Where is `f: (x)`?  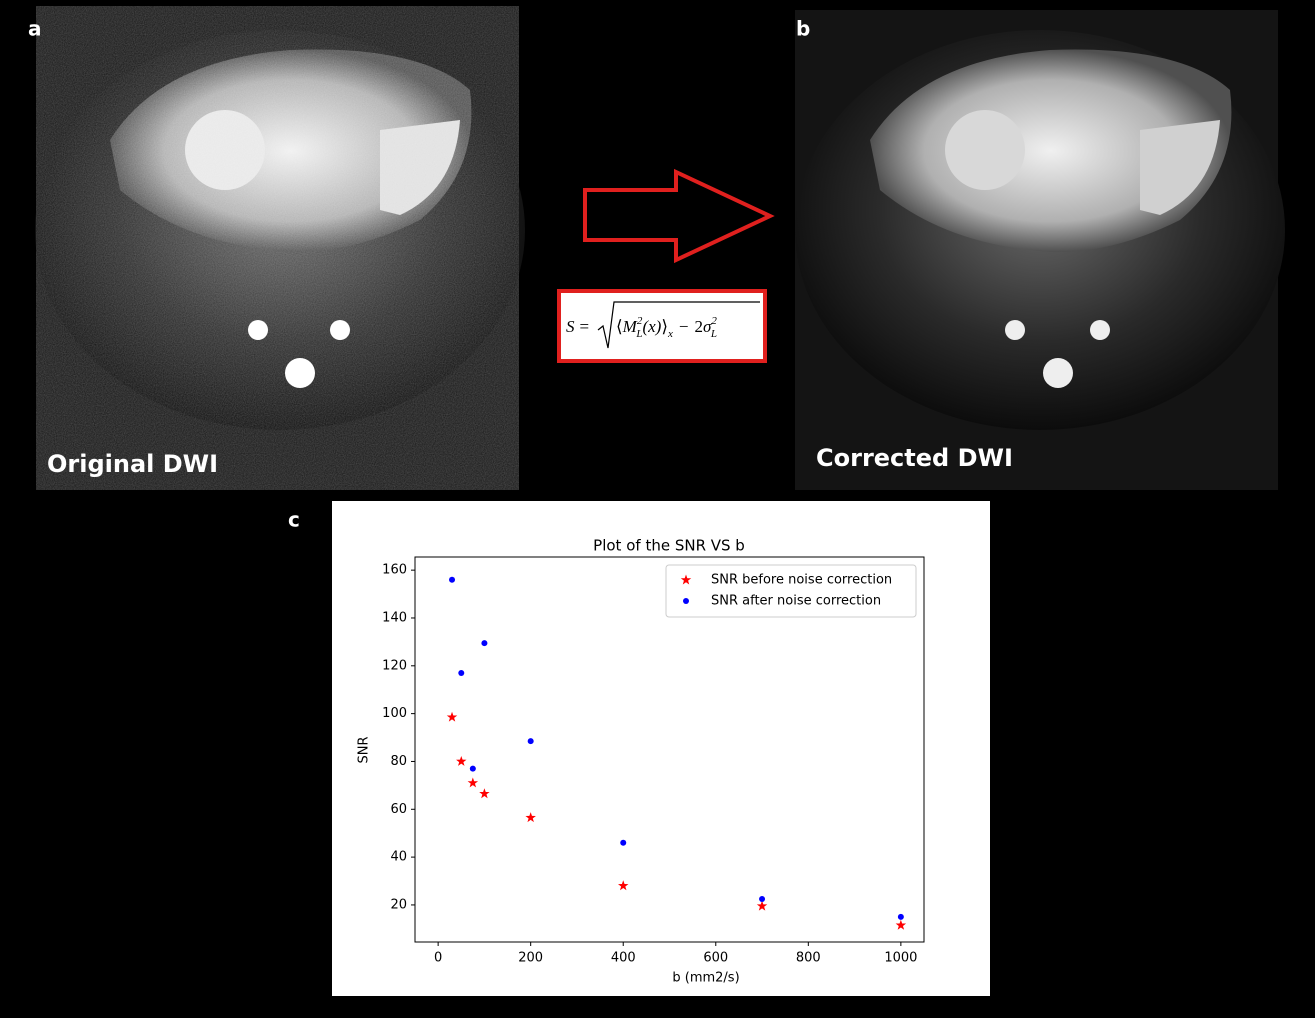 f: (x) is located at coordinates (651, 326).